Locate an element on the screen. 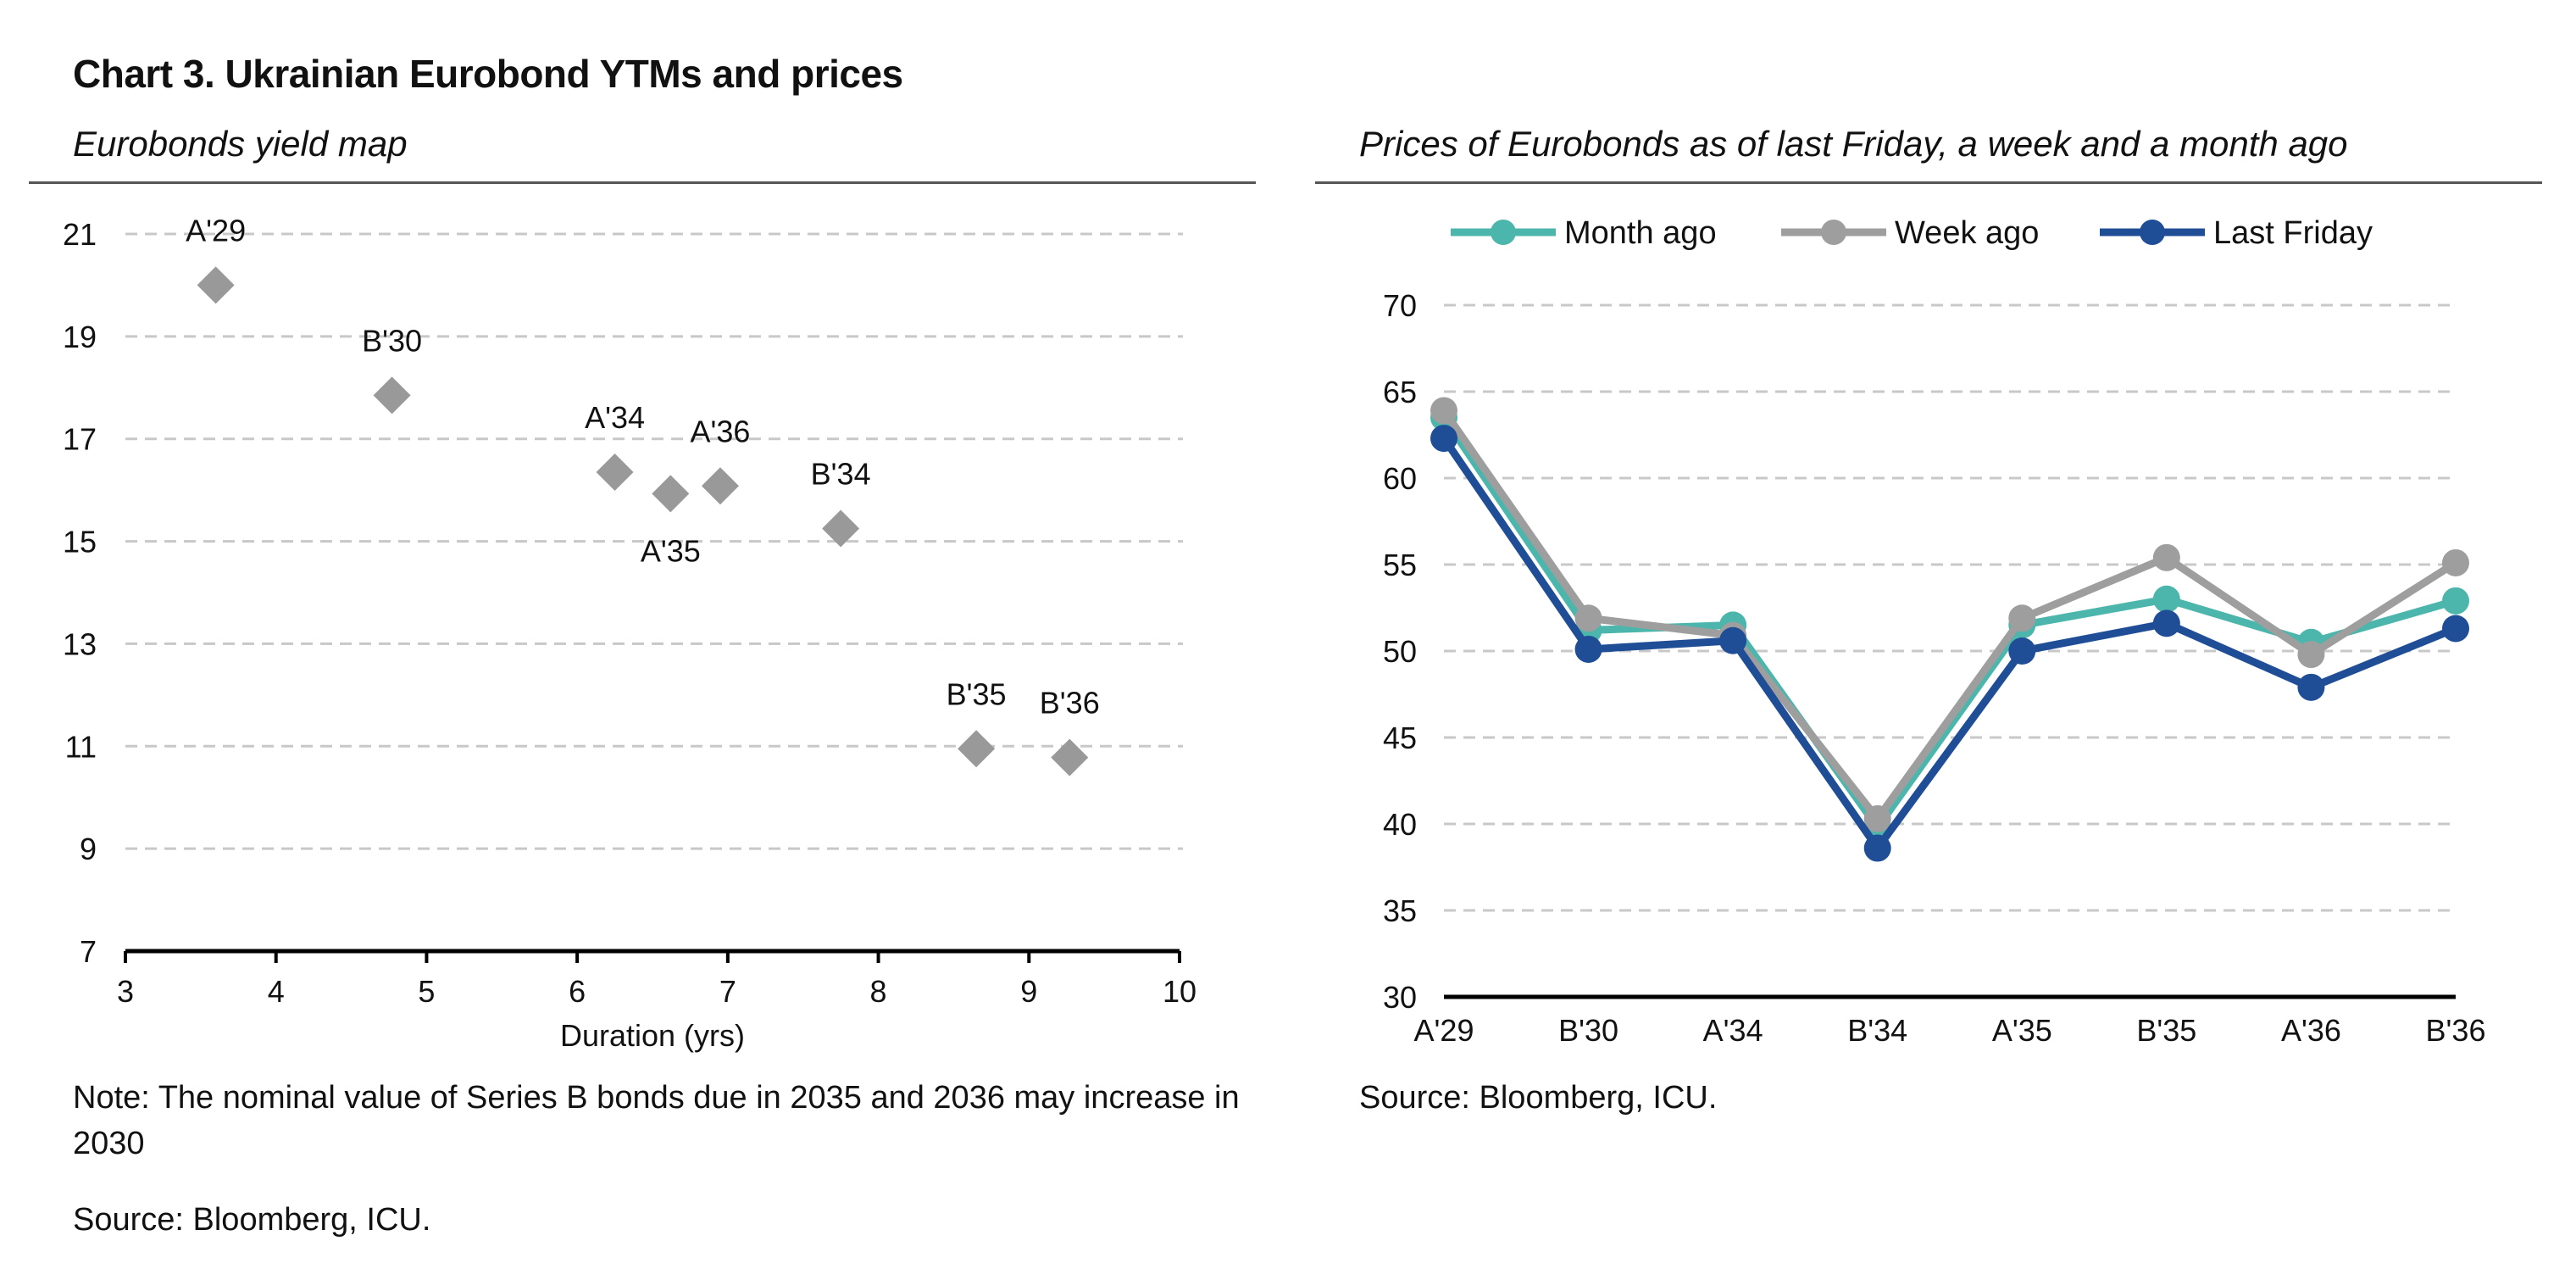 This screenshot has height=1280, width=2576. point-label: A'29 is located at coordinates (216, 230).